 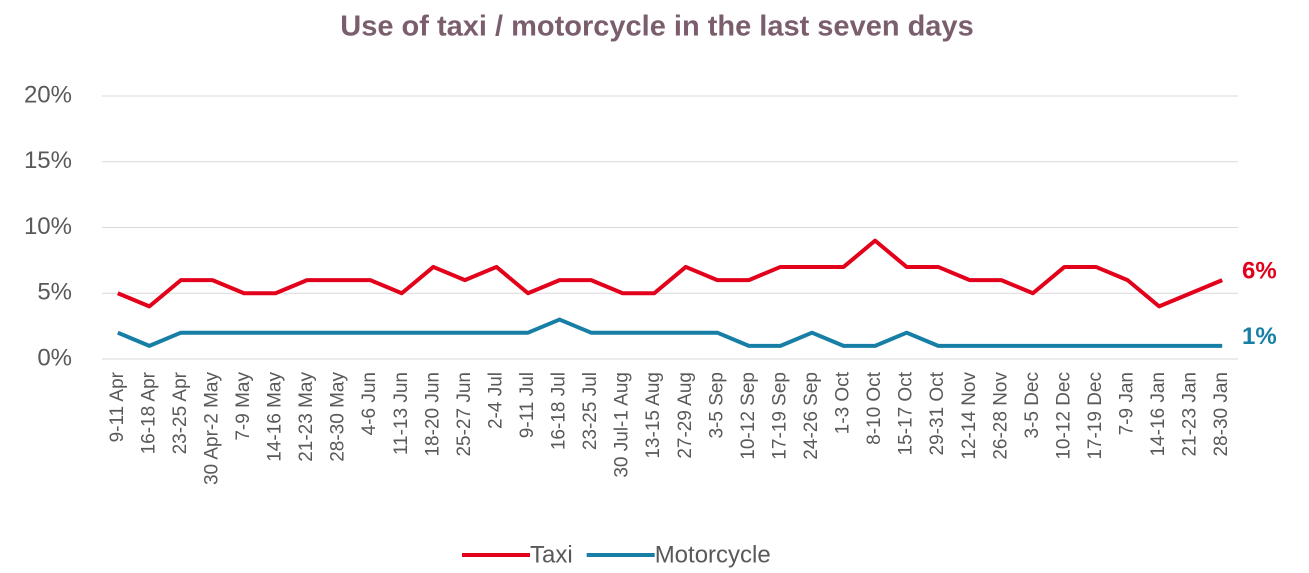 What do you see at coordinates (527, 405) in the screenshot?
I see `x-tick-label: 9-11 Jul` at bounding box center [527, 405].